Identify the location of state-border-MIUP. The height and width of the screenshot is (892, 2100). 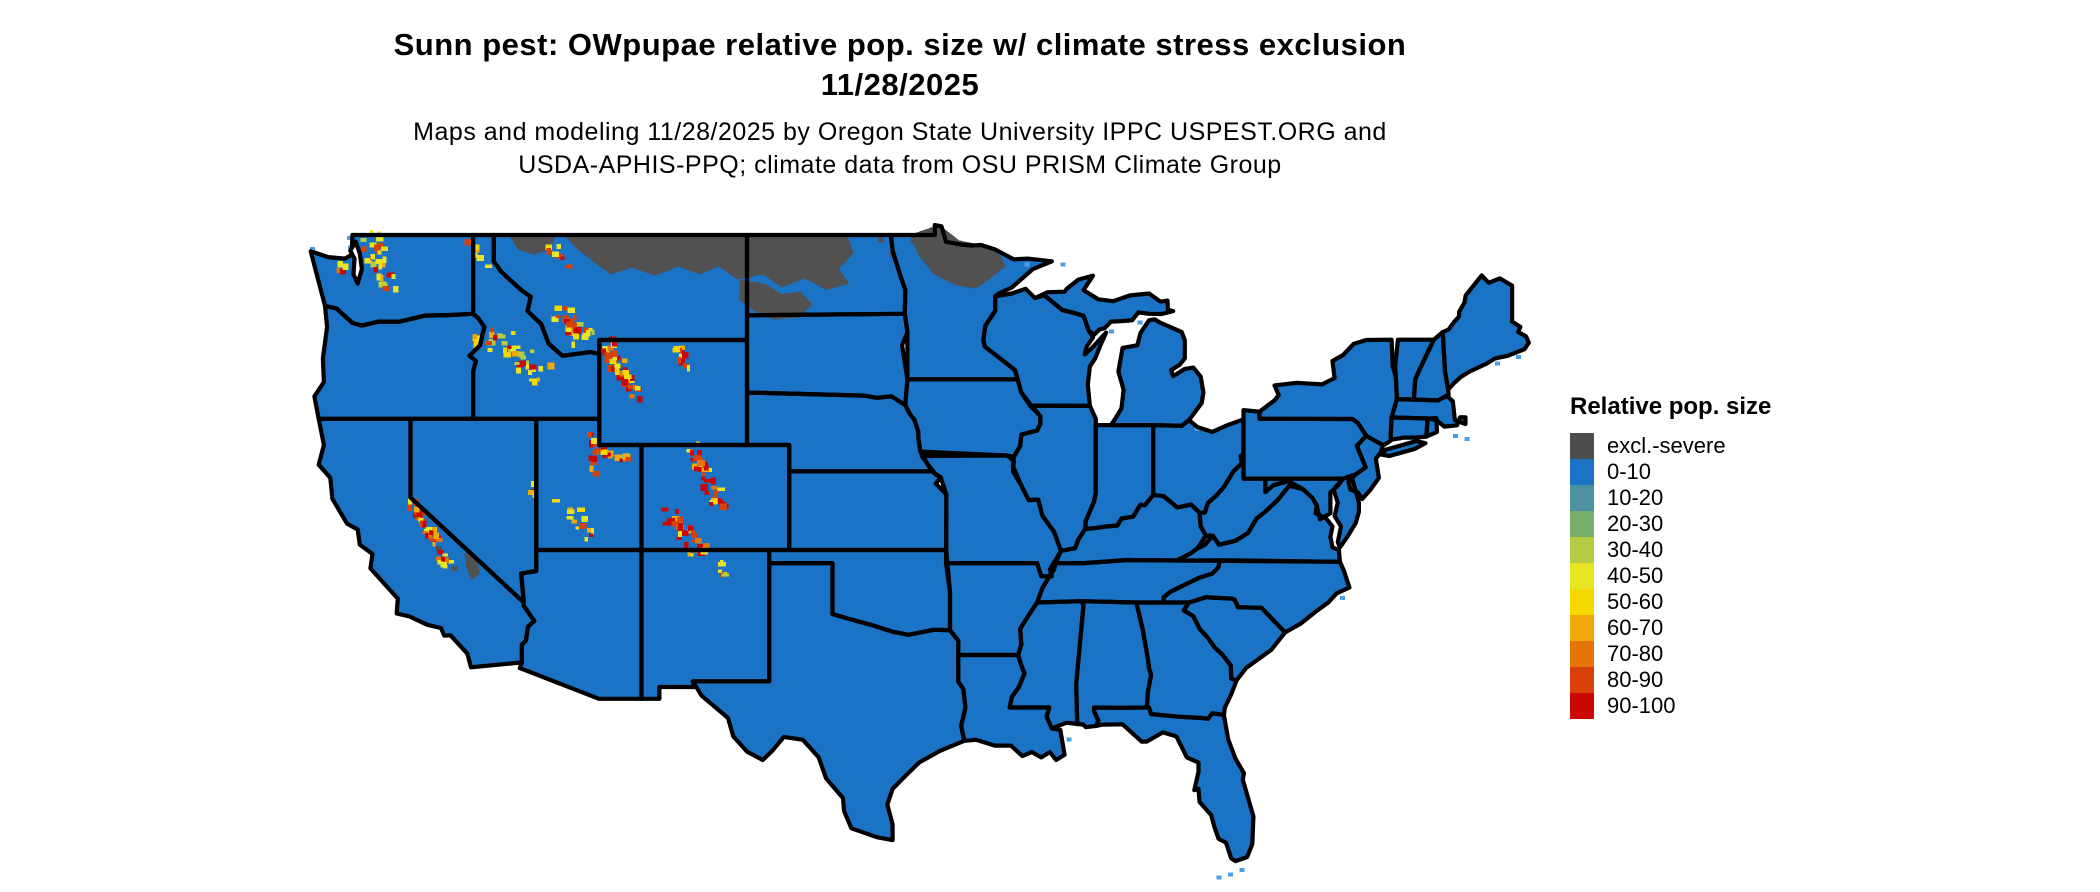
(1104, 305).